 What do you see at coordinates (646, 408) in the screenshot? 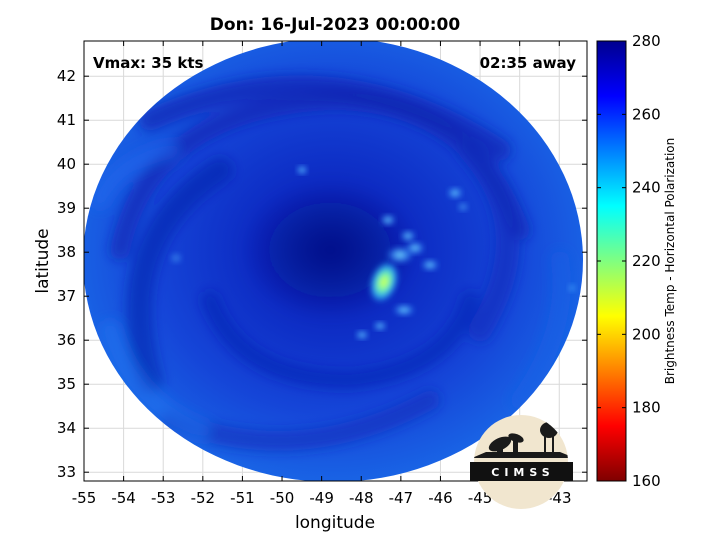
I see `colorbar-tick-label: 180` at bounding box center [646, 408].